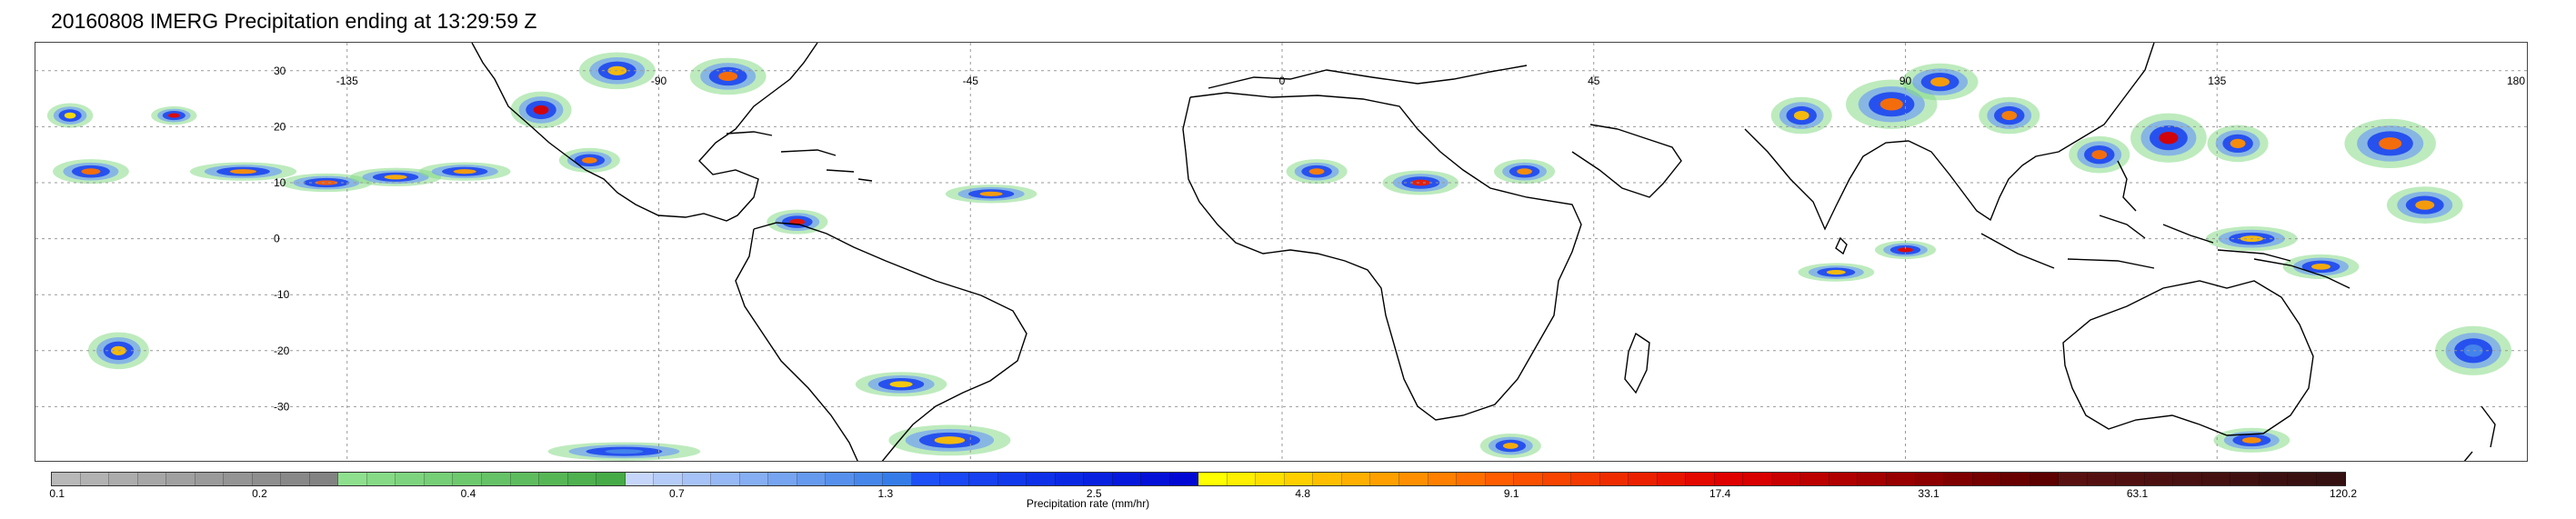 Image resolution: width=2576 pixels, height=519 pixels. I want to click on precipitation-colorbar, so click(1199, 479).